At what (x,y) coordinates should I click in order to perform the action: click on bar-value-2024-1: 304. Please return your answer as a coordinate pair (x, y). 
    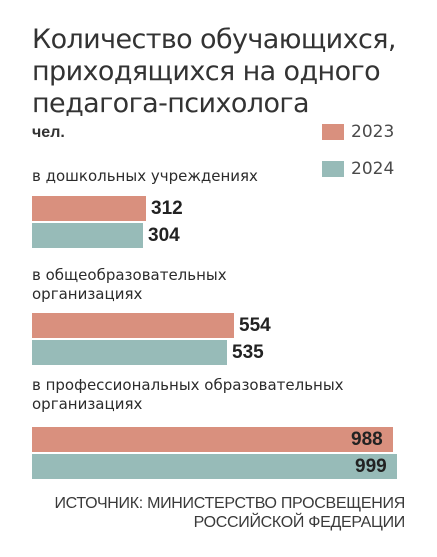
    Looking at the image, I should click on (164, 235).